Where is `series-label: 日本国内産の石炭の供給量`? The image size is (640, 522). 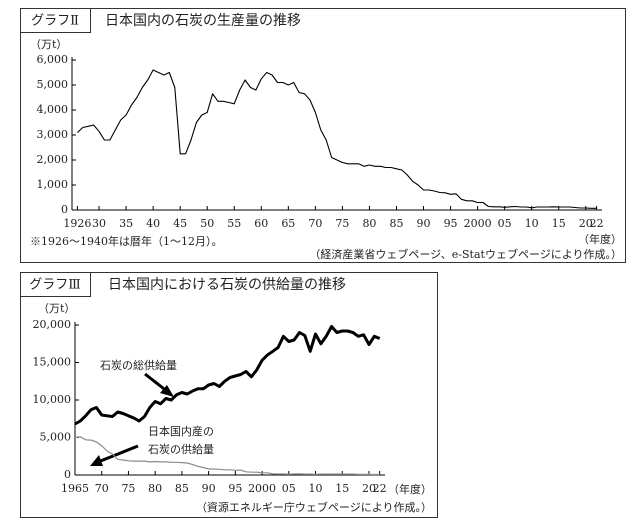
series-label: 日本国内産の石炭の供給量 is located at coordinates (181, 440).